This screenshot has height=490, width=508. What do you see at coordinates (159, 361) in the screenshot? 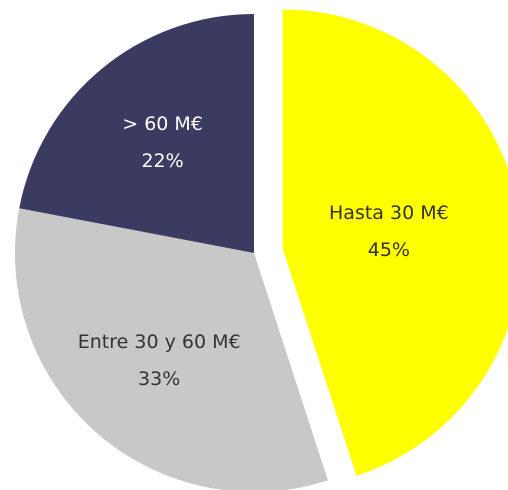
I see `slice-label: Entre 30 y 60 M€ 33%` at bounding box center [159, 361].